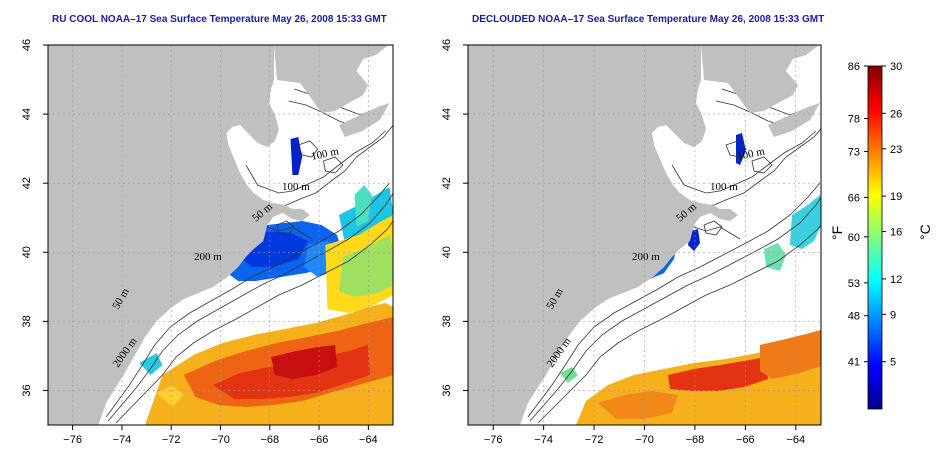 Image resolution: width=950 pixels, height=475 pixels. What do you see at coordinates (896, 197) in the screenshot?
I see `celsius-tick-label: 19` at bounding box center [896, 197].